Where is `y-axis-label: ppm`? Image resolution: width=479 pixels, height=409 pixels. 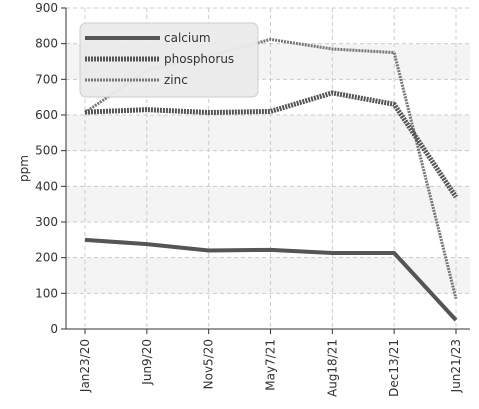
y-axis-label: ppm is located at coordinates (24, 168).